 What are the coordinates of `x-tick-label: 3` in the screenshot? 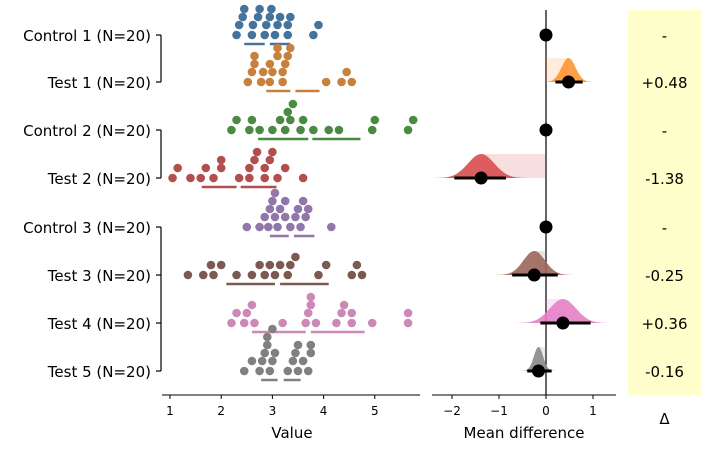 It's located at (273, 411).